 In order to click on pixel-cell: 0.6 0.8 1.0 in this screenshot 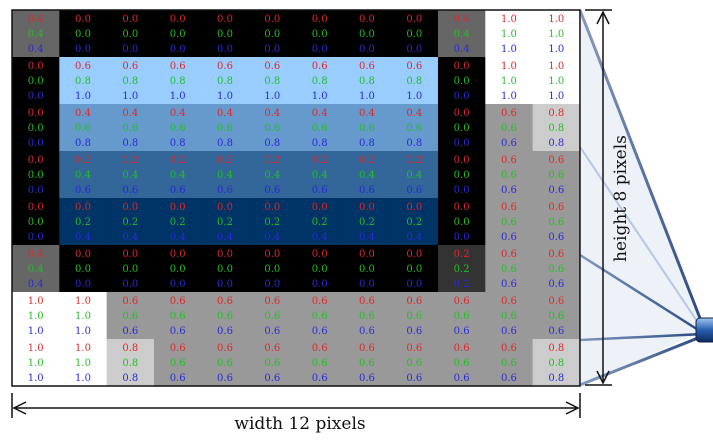, I will do `click(83, 81)`.